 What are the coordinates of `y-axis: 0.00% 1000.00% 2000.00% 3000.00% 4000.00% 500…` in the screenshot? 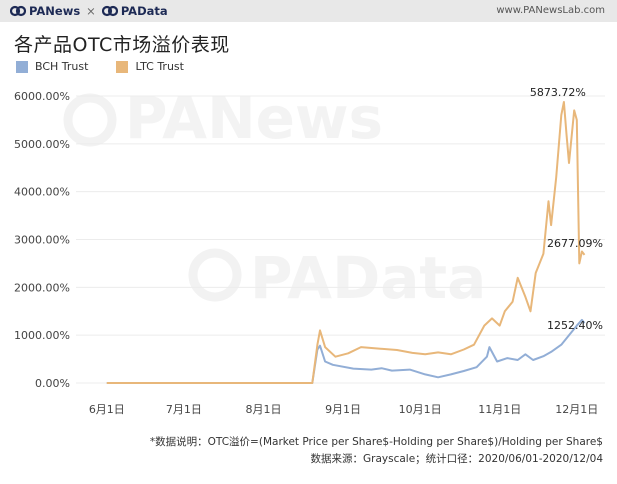 It's located at (42, 240).